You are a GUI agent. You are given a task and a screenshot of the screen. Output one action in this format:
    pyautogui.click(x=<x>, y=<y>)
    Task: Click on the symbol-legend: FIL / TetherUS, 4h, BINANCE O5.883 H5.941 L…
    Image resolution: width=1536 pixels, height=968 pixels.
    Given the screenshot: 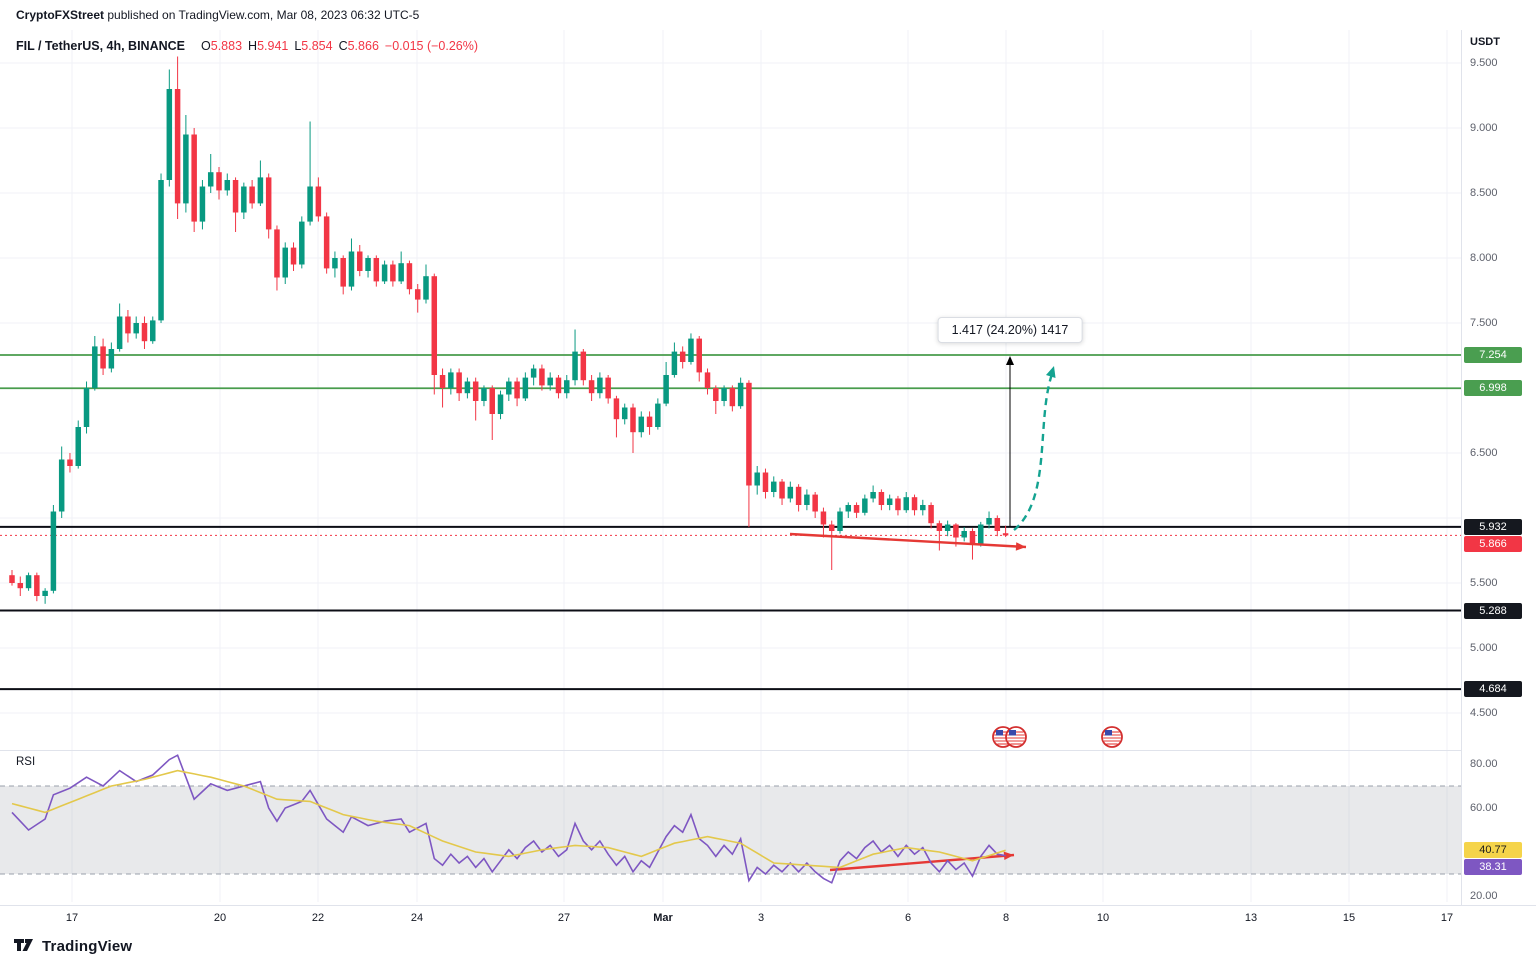 What is the action you would take?
    pyautogui.click(x=247, y=46)
    